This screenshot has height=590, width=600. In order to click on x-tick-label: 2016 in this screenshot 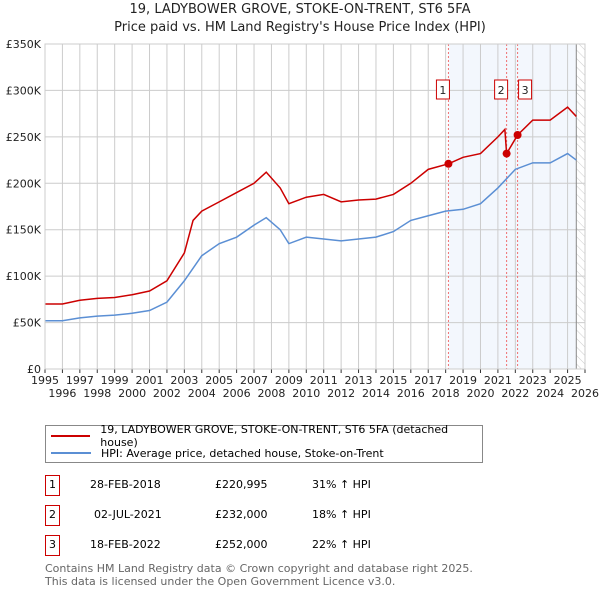, I will do `click(411, 393)`.